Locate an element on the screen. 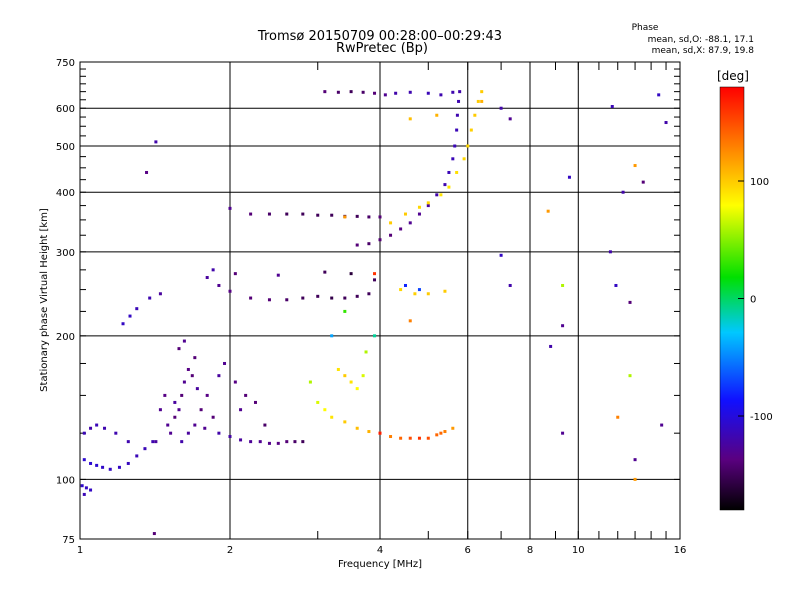  y-tick-label: 75 is located at coordinates (68, 540).